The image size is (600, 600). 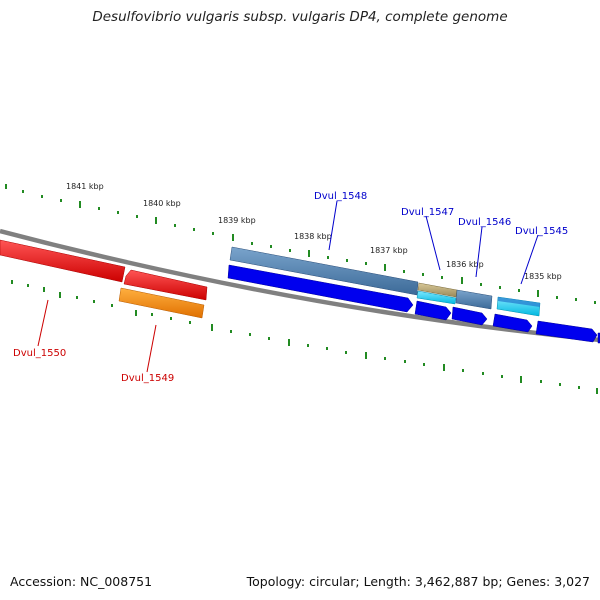 I want to click on tick-label-1839: 1839 kbp, so click(x=237, y=220).